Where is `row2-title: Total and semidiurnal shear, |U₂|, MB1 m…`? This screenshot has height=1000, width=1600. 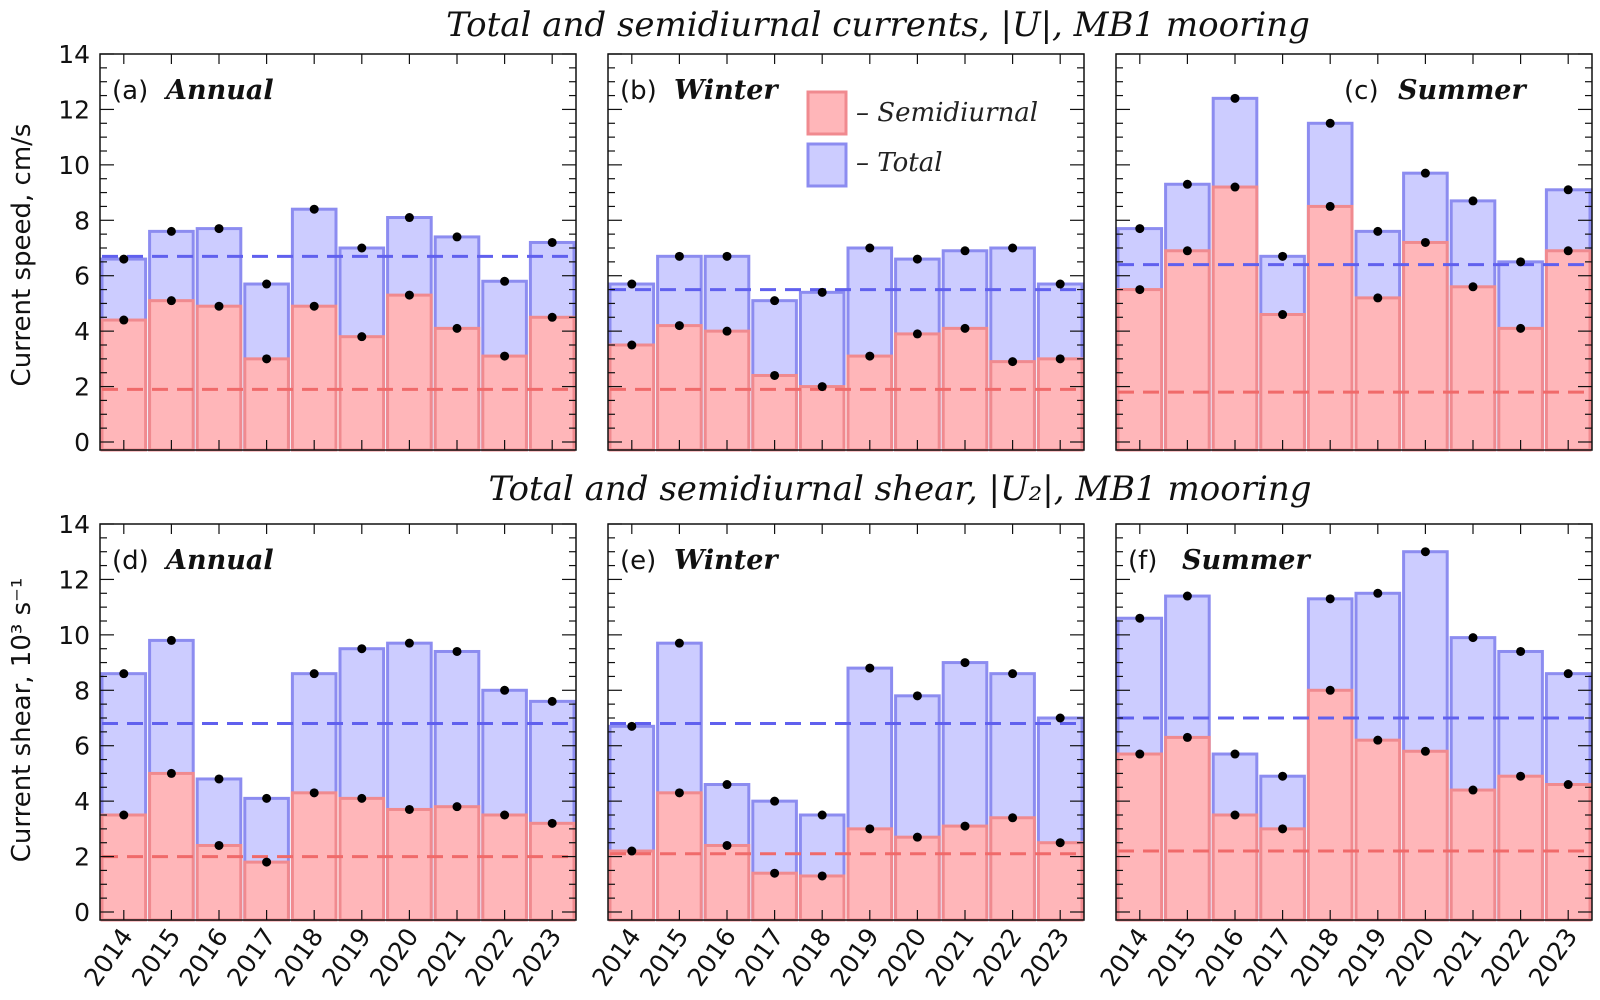
row2-title: Total and semidiurnal shear, |U₂|, MB1 m… is located at coordinates (899, 489).